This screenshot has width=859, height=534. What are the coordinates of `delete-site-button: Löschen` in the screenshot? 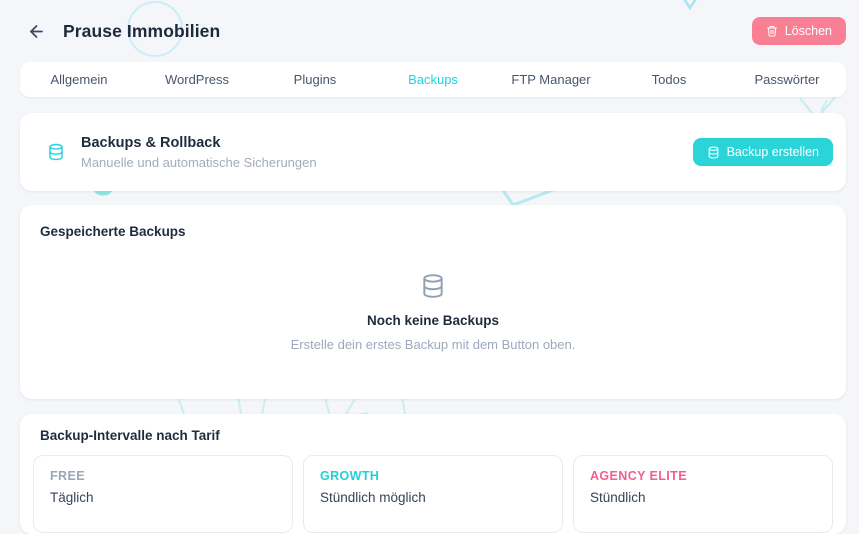 It's located at (798, 31).